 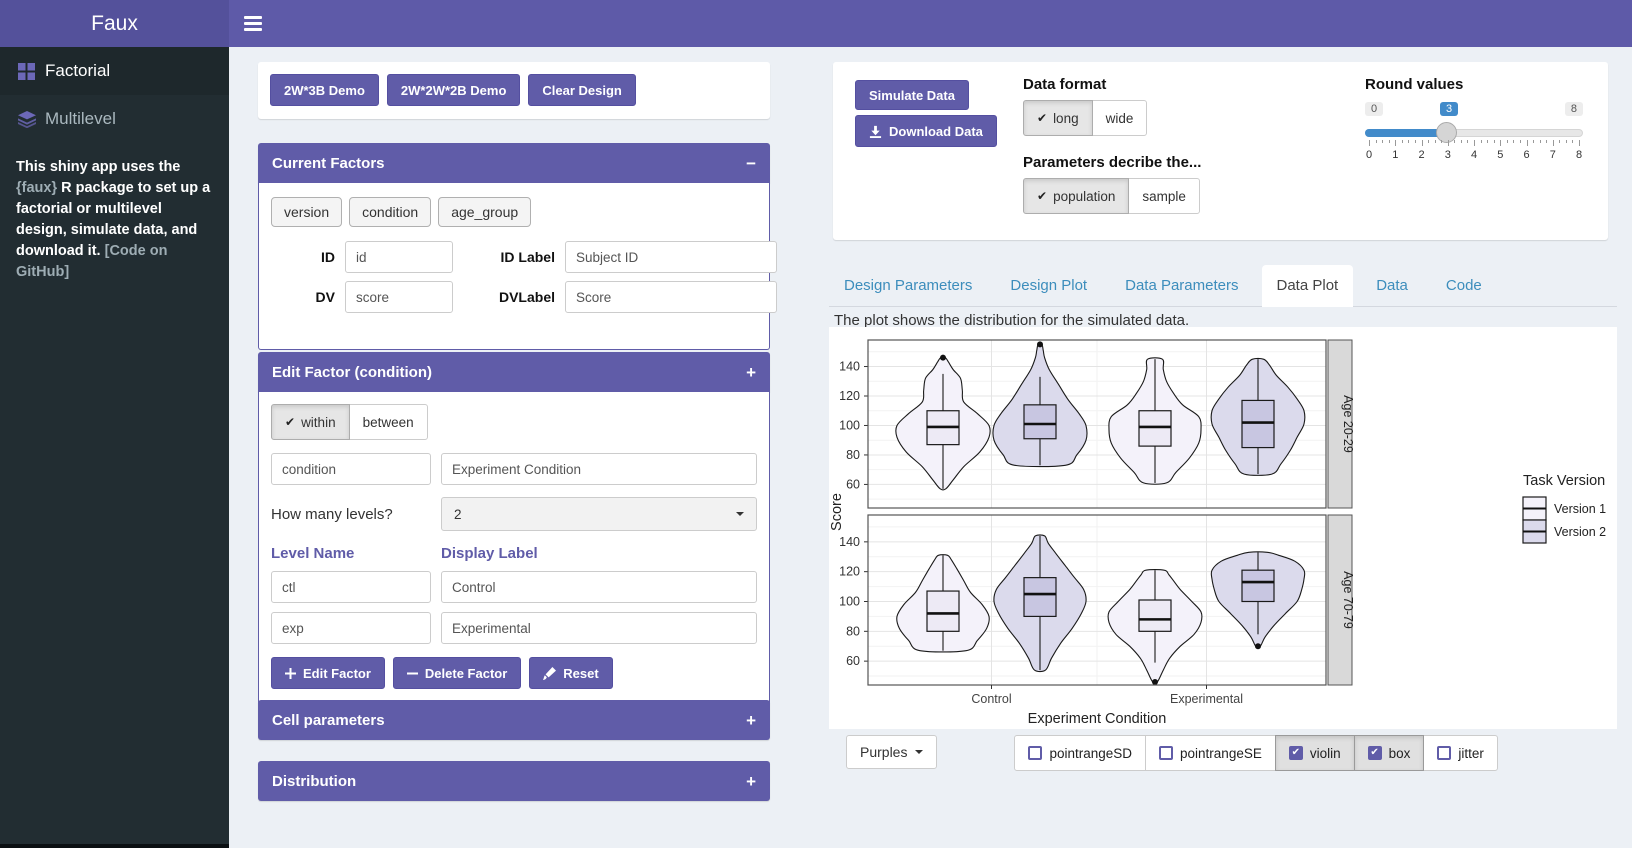 I want to click on slider-min-badge: 0, so click(x=1374, y=109).